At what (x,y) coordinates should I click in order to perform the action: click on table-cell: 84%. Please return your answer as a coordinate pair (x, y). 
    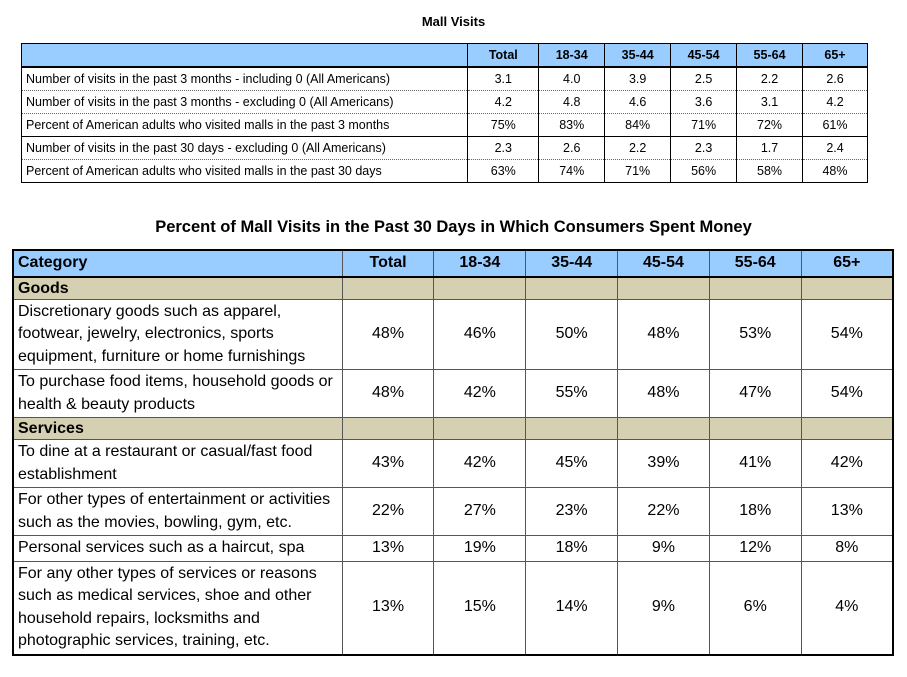
    Looking at the image, I should click on (638, 125).